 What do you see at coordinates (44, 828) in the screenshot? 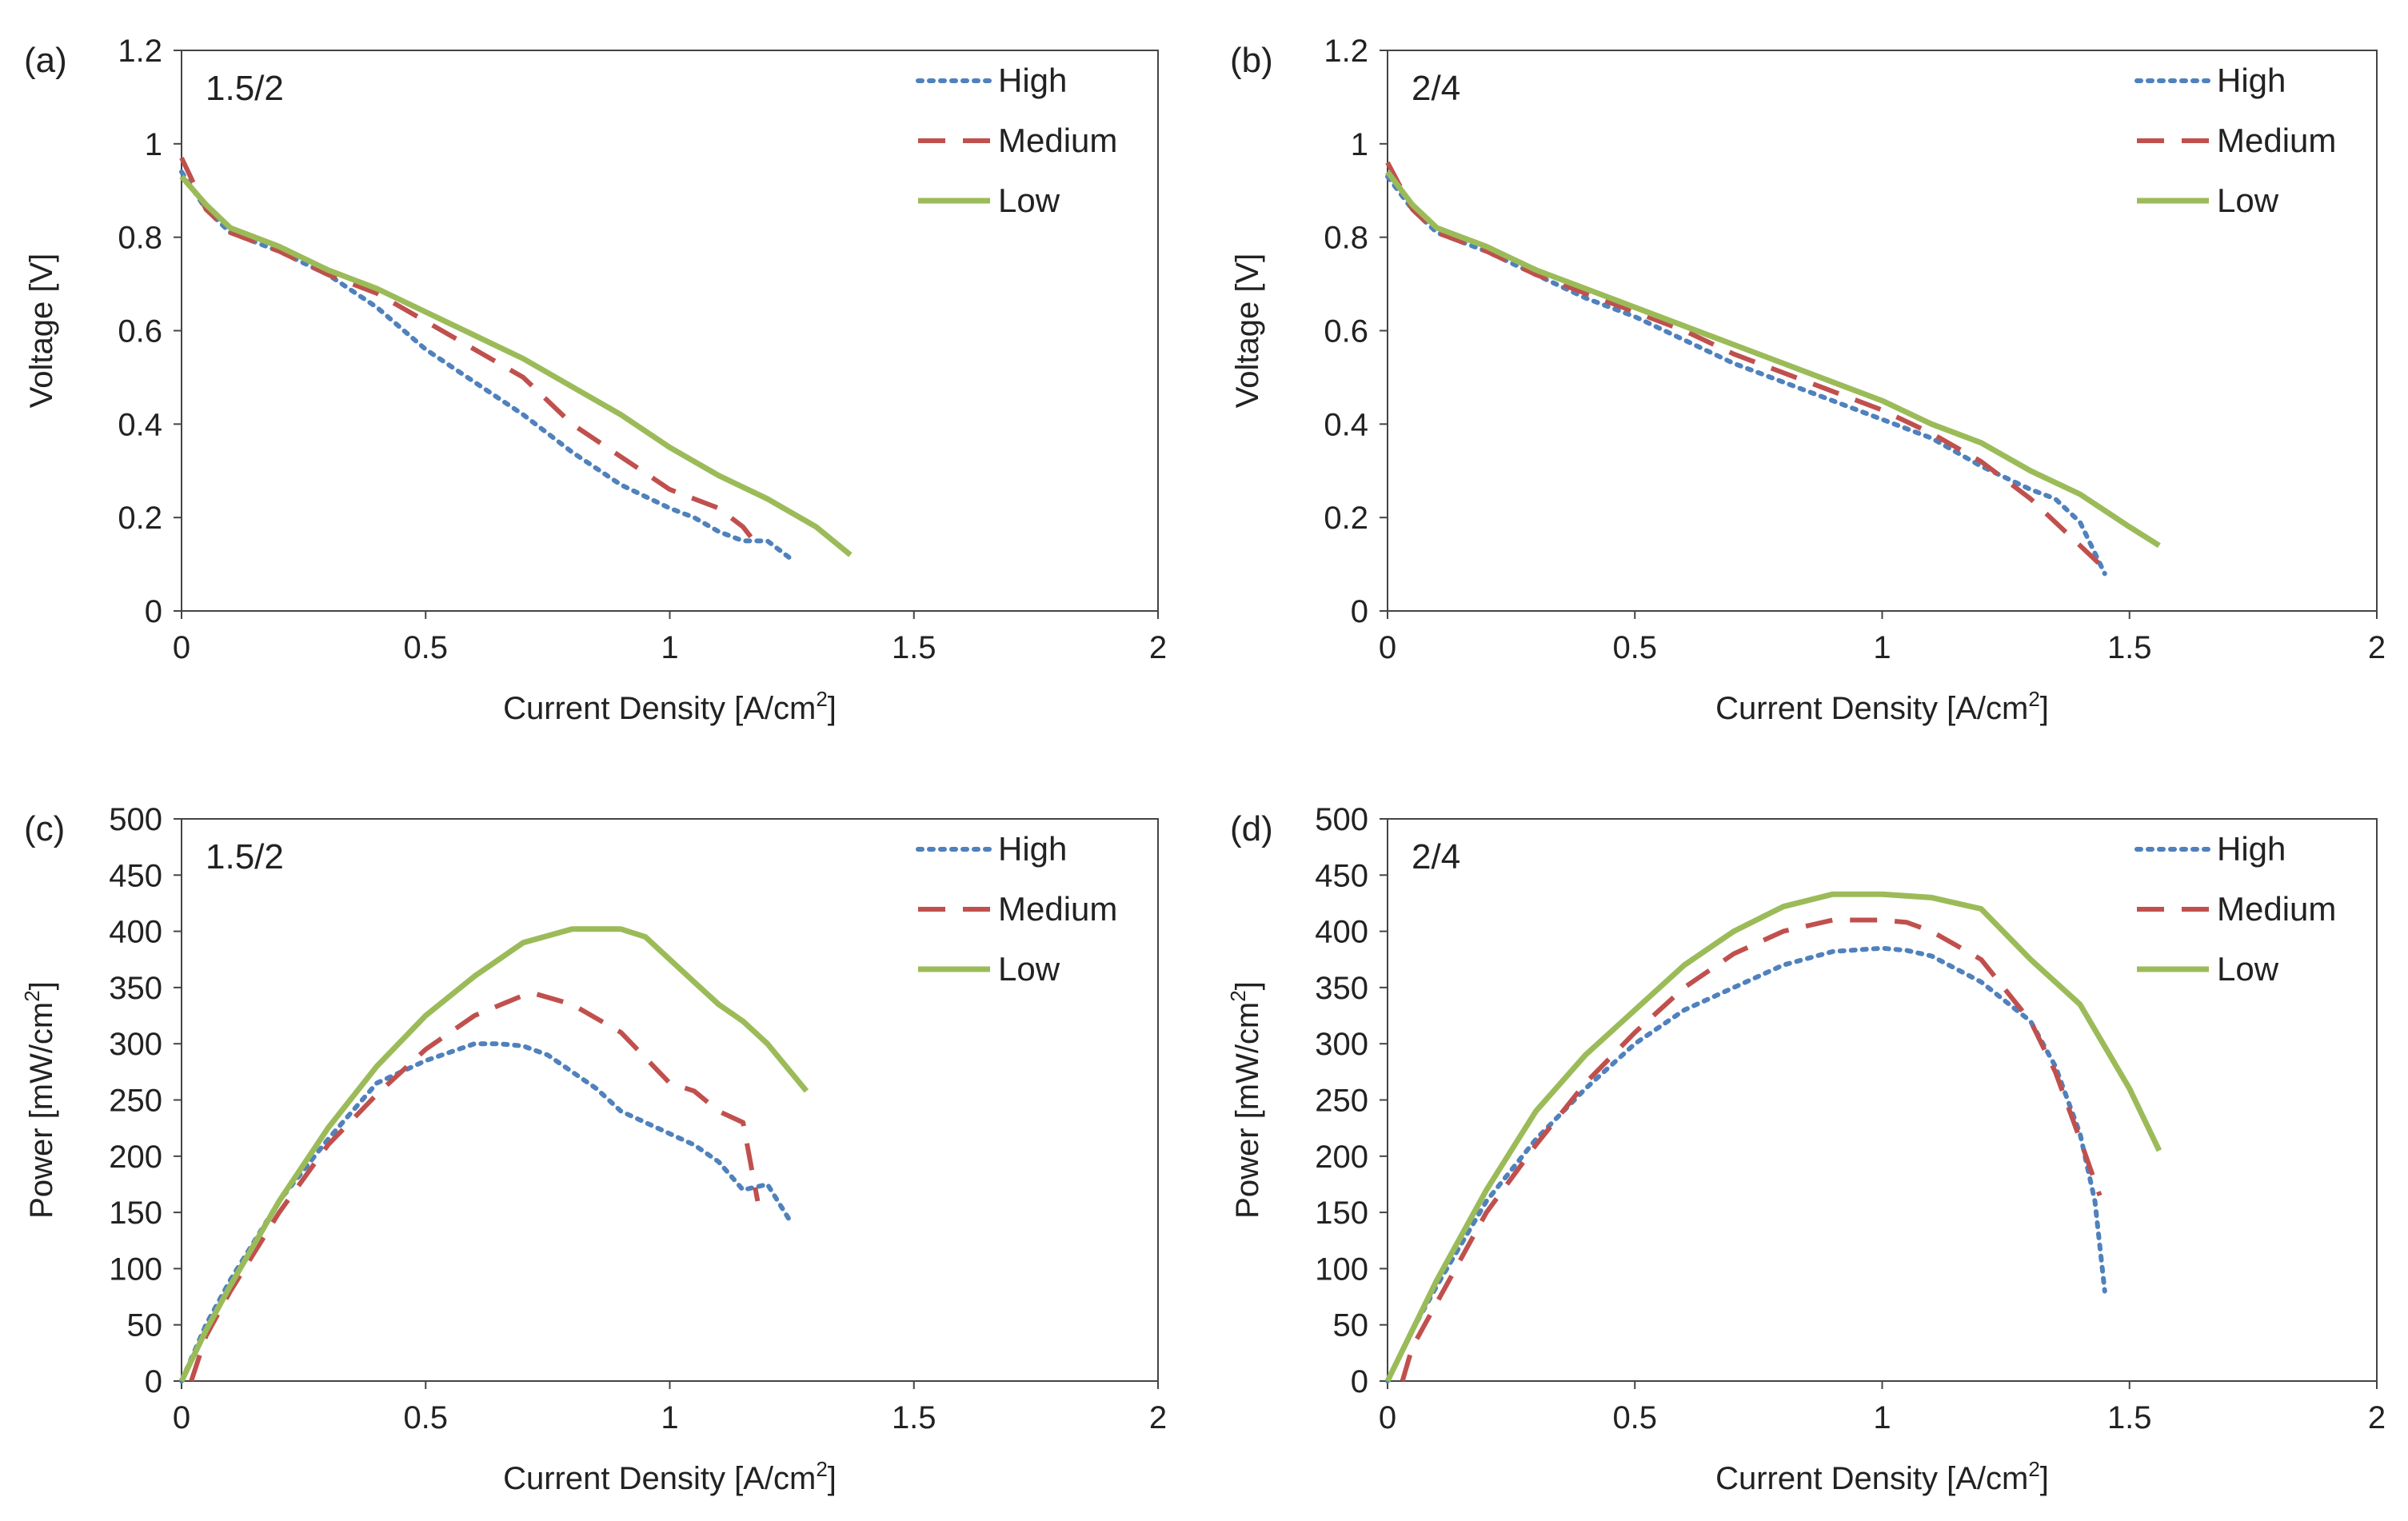
I see `panel-label: (c)` at bounding box center [44, 828].